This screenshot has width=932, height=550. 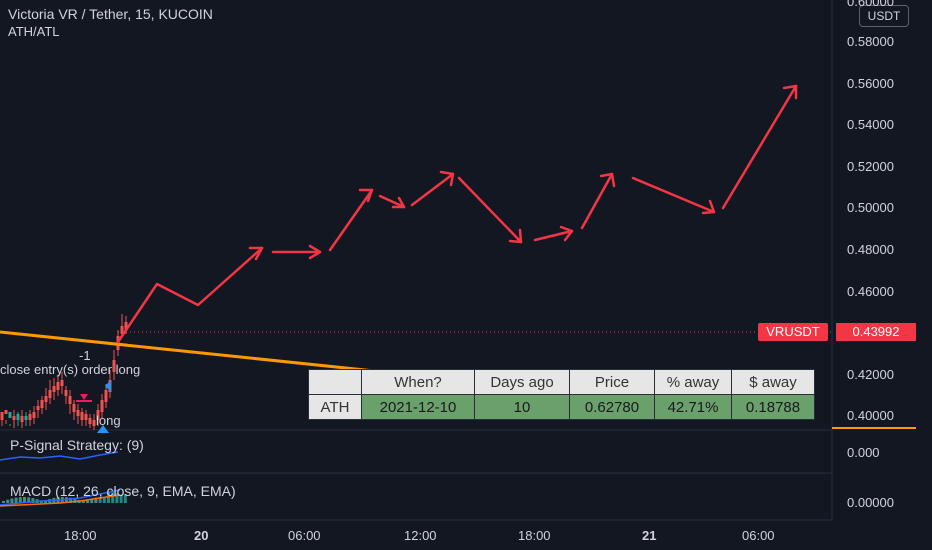 I want to click on candlestick-series, so click(x=64, y=372).